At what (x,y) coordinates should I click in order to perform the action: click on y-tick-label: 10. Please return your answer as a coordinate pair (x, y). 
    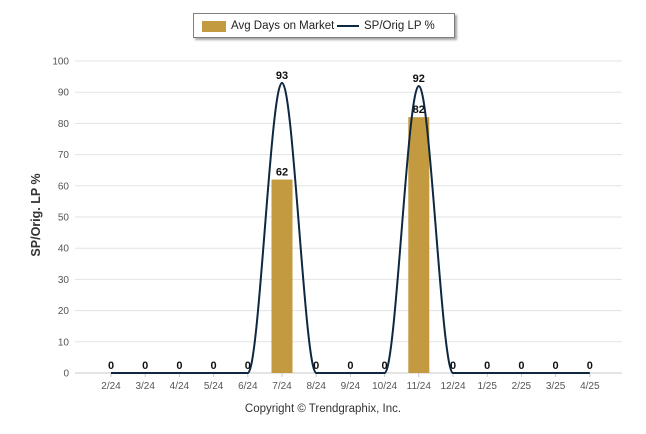
    Looking at the image, I should click on (64, 342).